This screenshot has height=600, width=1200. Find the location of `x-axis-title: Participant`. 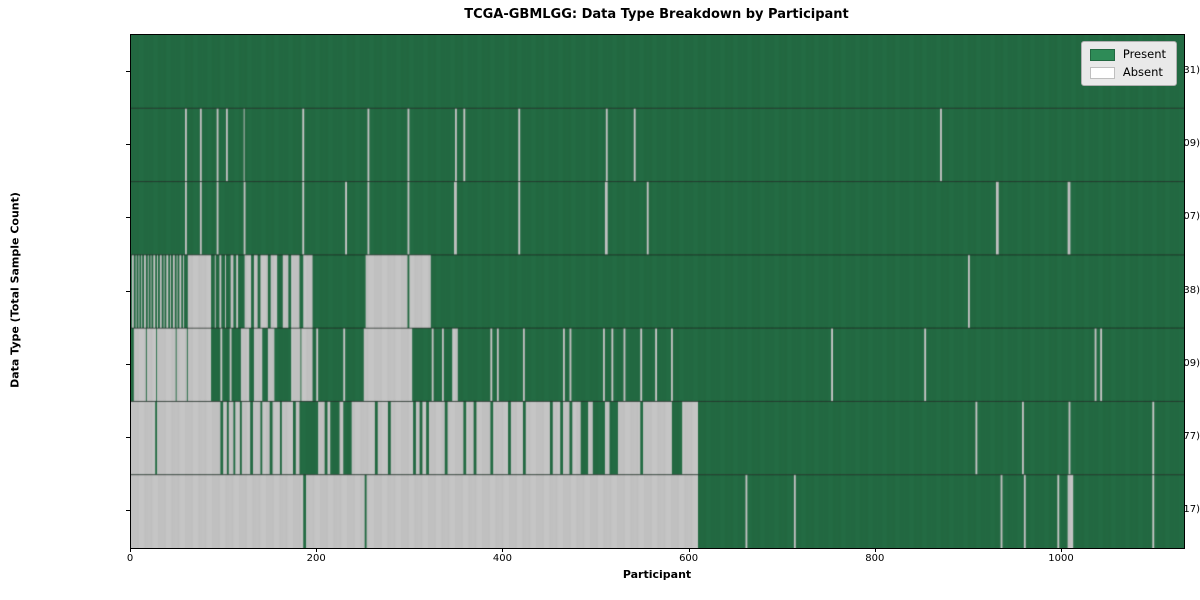

x-axis-title: Participant is located at coordinates (657, 574).